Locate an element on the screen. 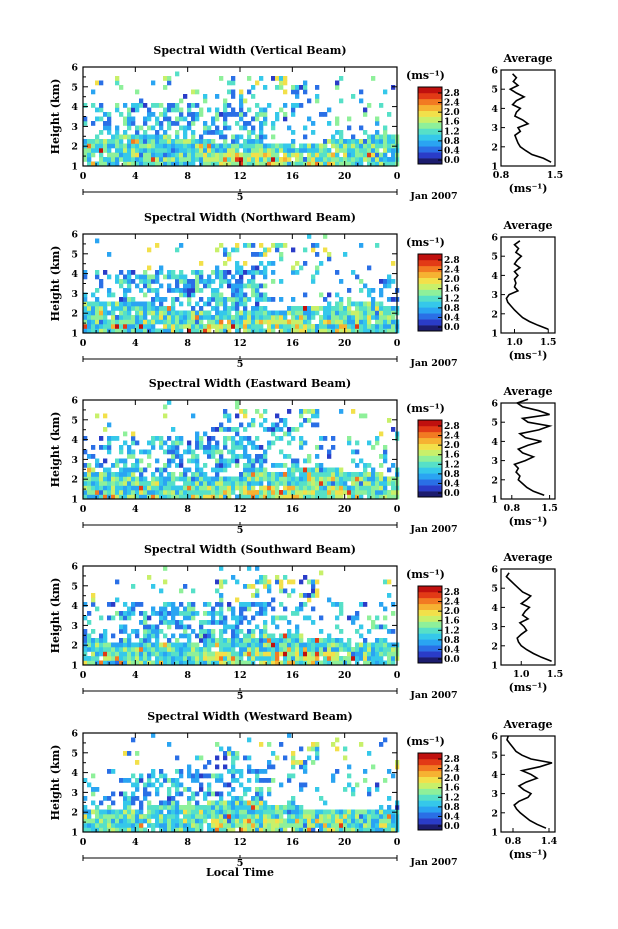 The width and height of the screenshot is (618, 929). colorbar-tick-label: 1.2 is located at coordinates (452, 465).